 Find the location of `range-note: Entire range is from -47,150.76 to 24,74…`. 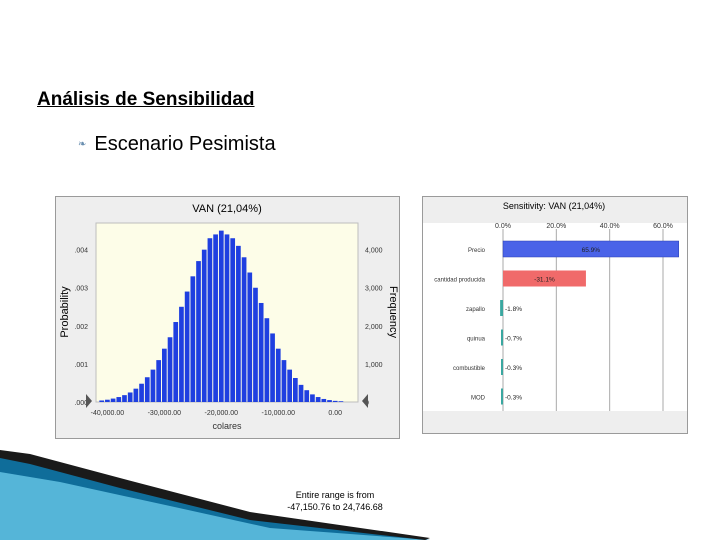

range-note: Entire range is from -47,150.76 to 24,74… is located at coordinates (335, 501).